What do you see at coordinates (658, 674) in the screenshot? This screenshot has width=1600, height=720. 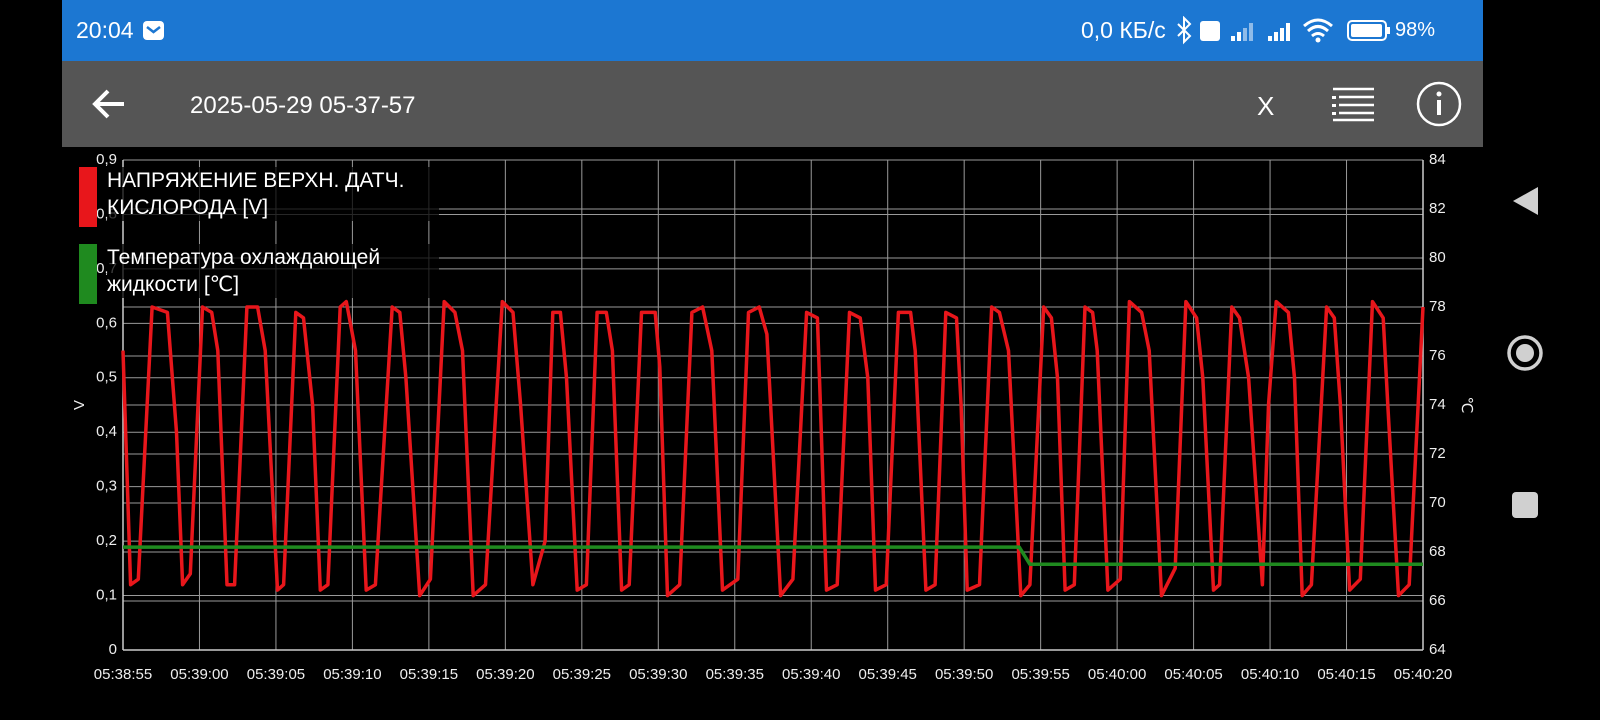 I see `x-tick-label: 05:39:30` at bounding box center [658, 674].